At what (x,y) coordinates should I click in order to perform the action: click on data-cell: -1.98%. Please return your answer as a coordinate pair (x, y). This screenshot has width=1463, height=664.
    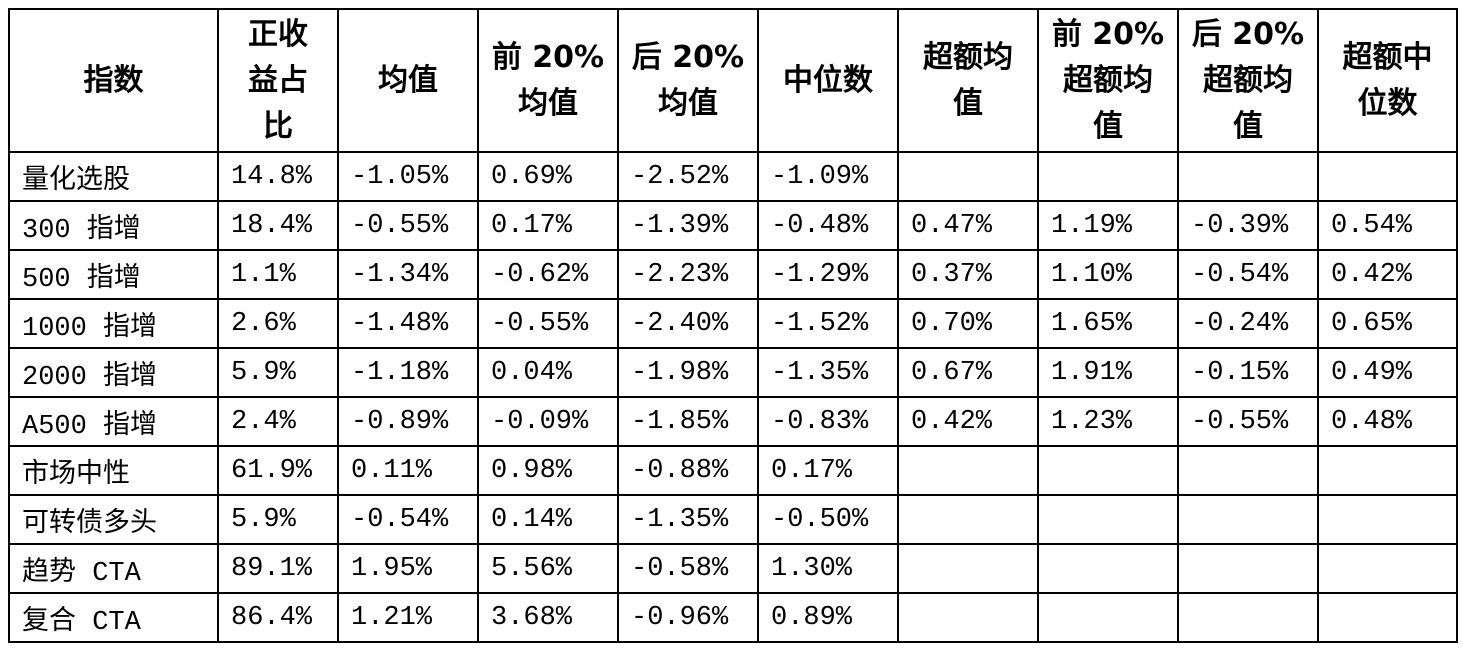
    Looking at the image, I should click on (688, 372).